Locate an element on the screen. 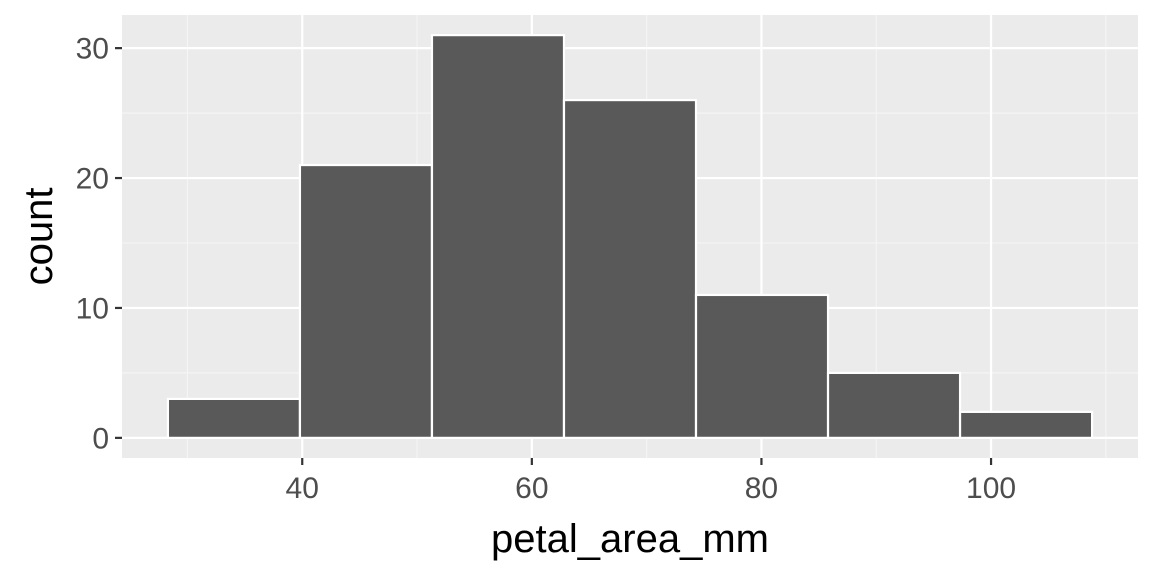 The image size is (1152, 576). x-axis-tick-labels: 40 60 80 100 is located at coordinates (651, 488).